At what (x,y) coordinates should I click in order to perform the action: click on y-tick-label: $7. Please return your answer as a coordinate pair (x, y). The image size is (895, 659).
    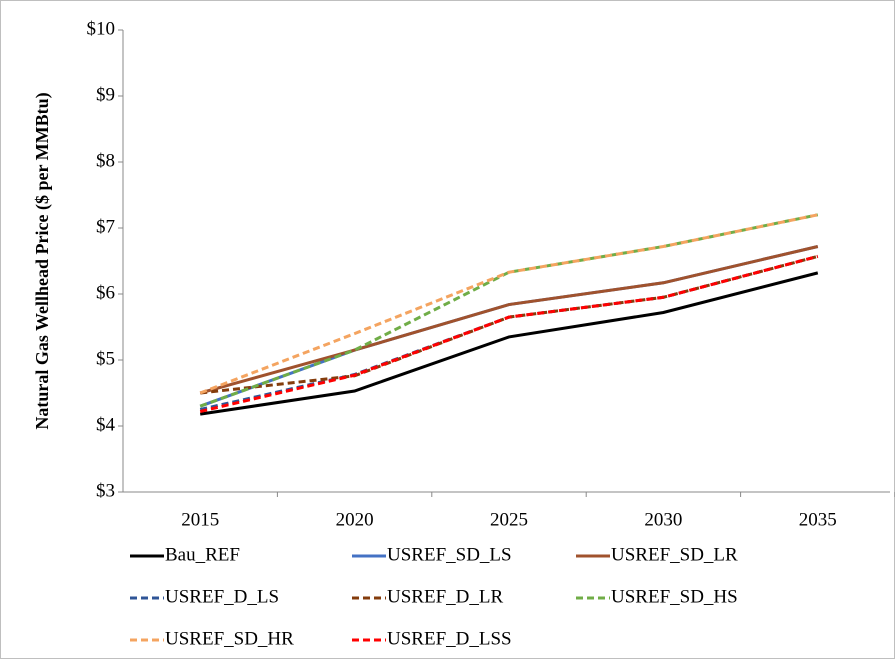
    Looking at the image, I should click on (105, 226).